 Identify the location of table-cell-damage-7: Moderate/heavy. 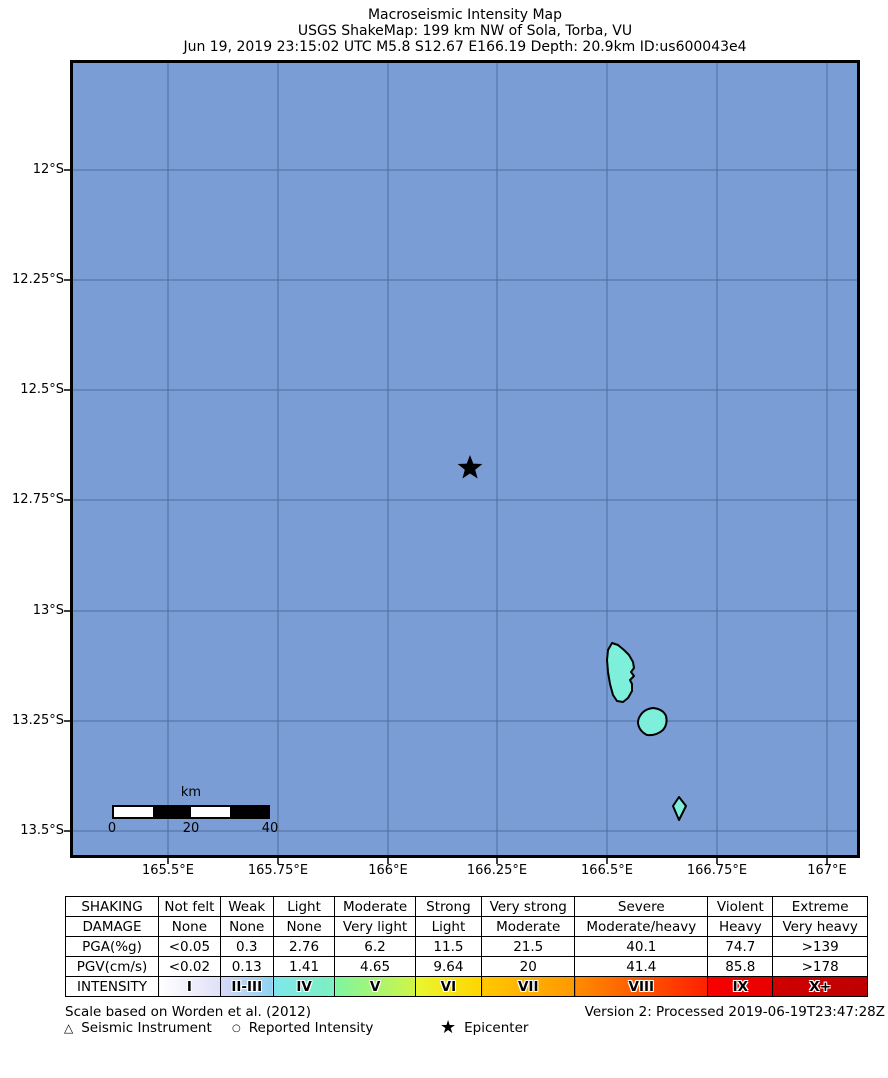
(641, 926).